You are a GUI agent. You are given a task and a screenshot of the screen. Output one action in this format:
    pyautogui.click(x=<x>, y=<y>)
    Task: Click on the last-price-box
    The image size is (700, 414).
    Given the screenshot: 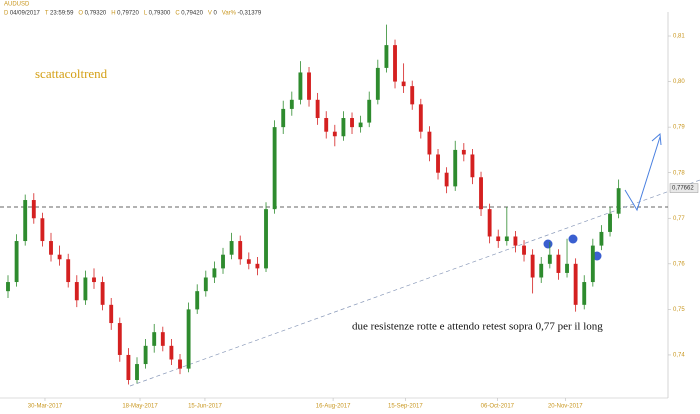 What is the action you would take?
    pyautogui.click(x=684, y=188)
    